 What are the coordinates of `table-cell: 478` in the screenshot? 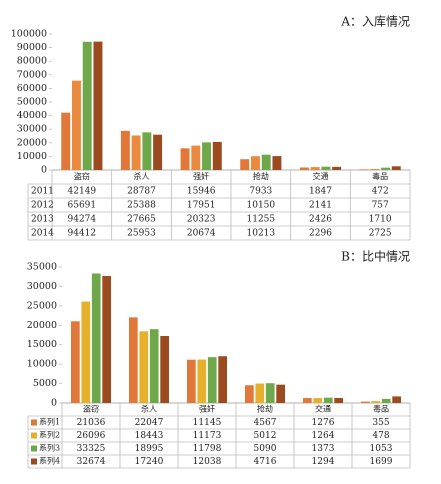 It's located at (380, 436).